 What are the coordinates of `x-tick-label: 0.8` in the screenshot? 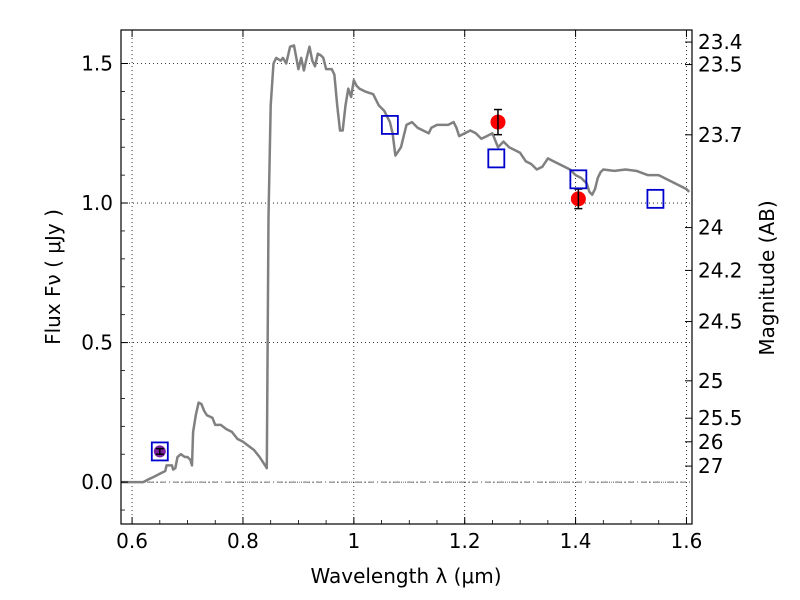 It's located at (243, 541).